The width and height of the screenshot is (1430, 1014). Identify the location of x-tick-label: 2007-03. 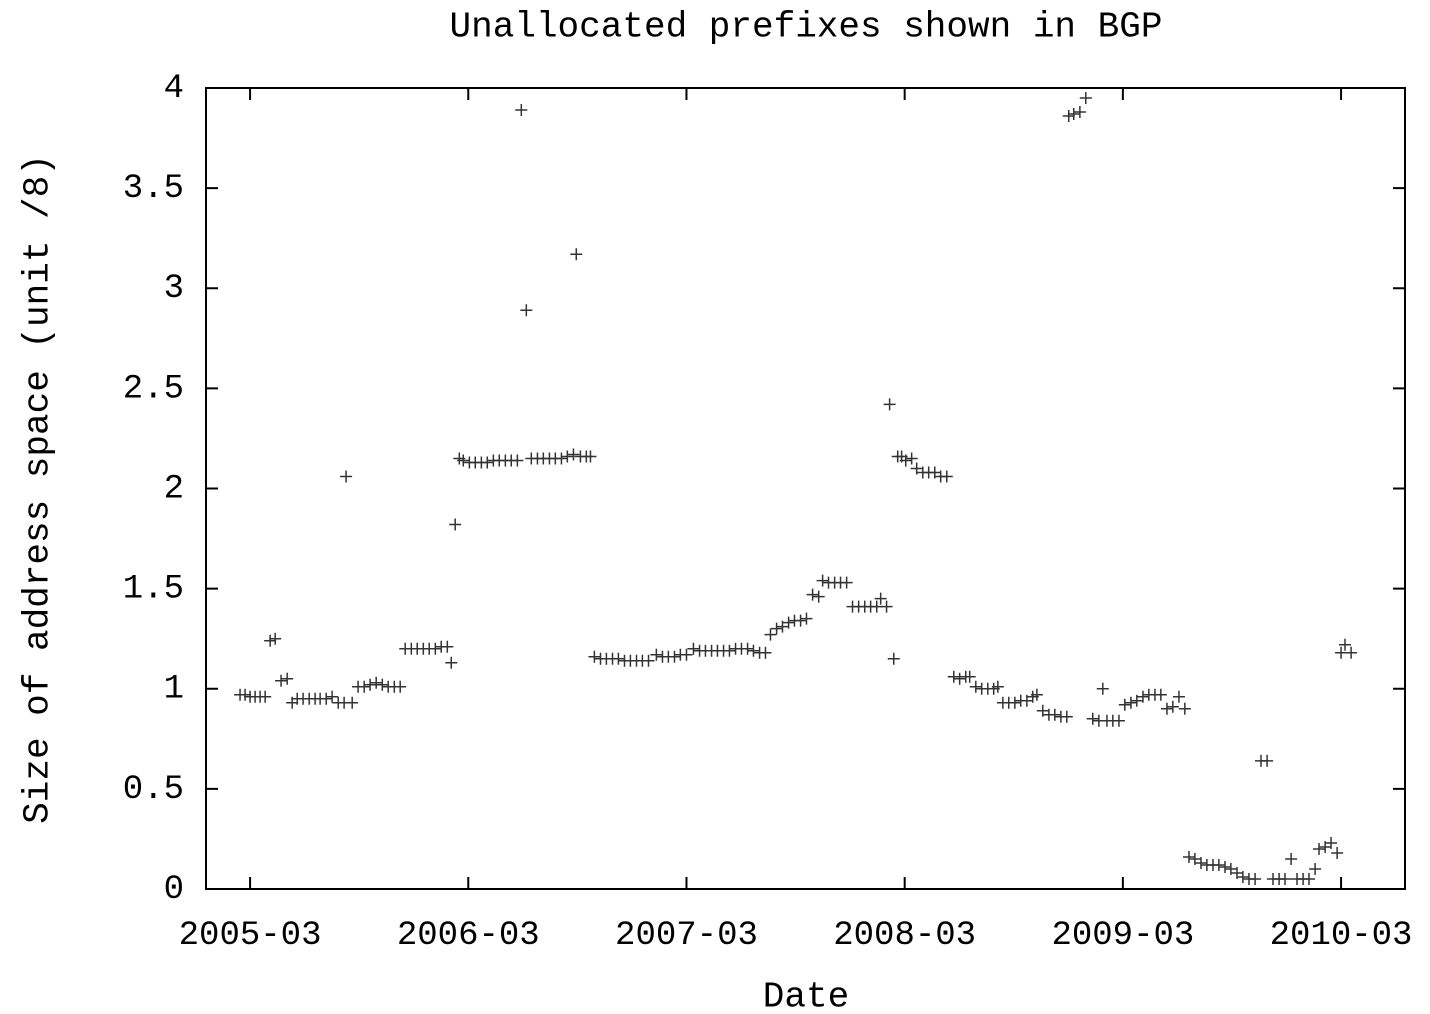
(686, 936).